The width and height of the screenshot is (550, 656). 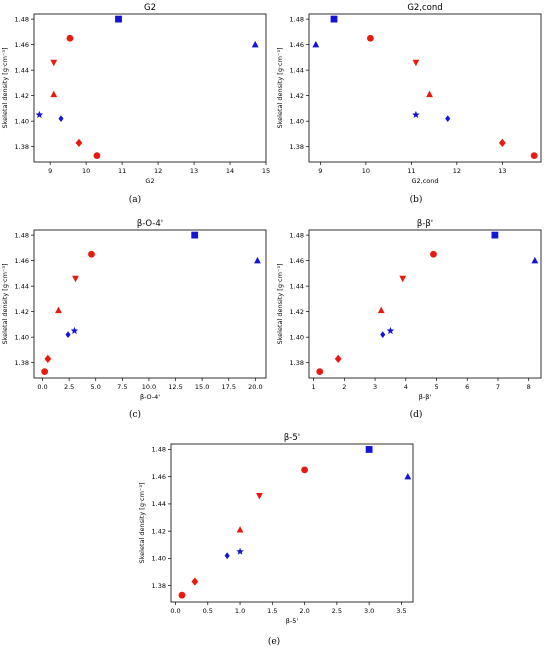 What do you see at coordinates (149, 387) in the screenshot?
I see `x-tick-label: 10.0` at bounding box center [149, 387].